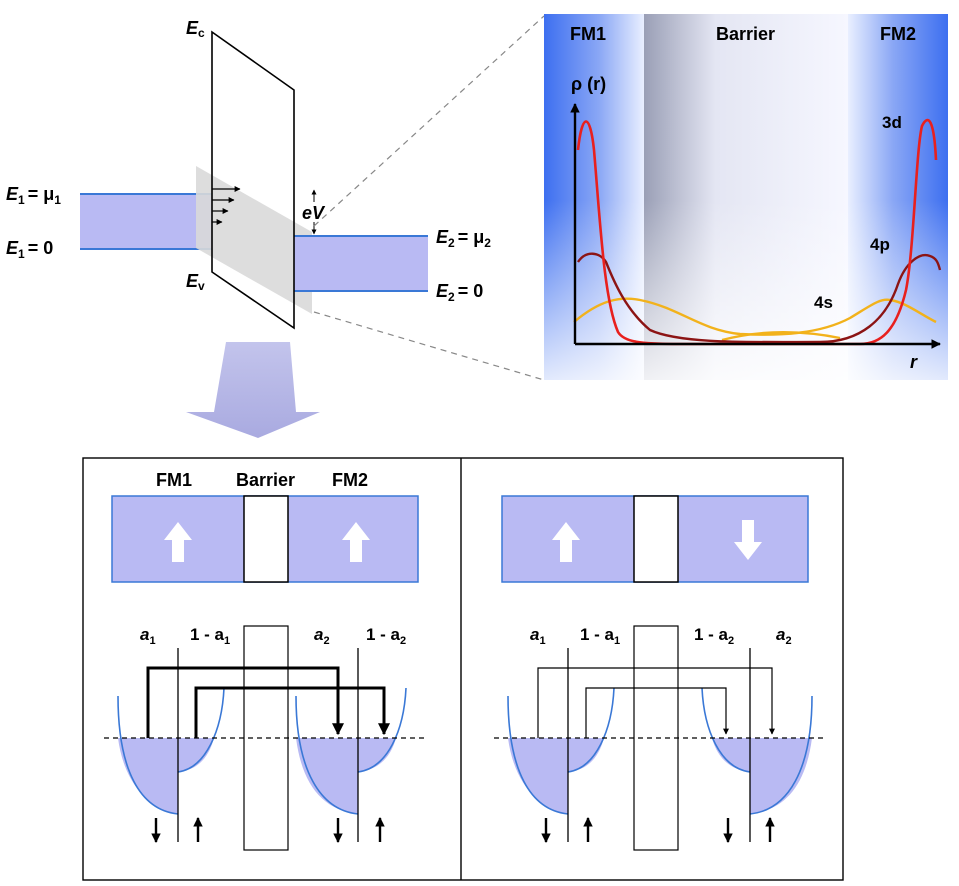  I want to click on parallel-panel: FM1 Barrier FM2 a1 1 - a1 a2 1 - a2, so click(264, 660).